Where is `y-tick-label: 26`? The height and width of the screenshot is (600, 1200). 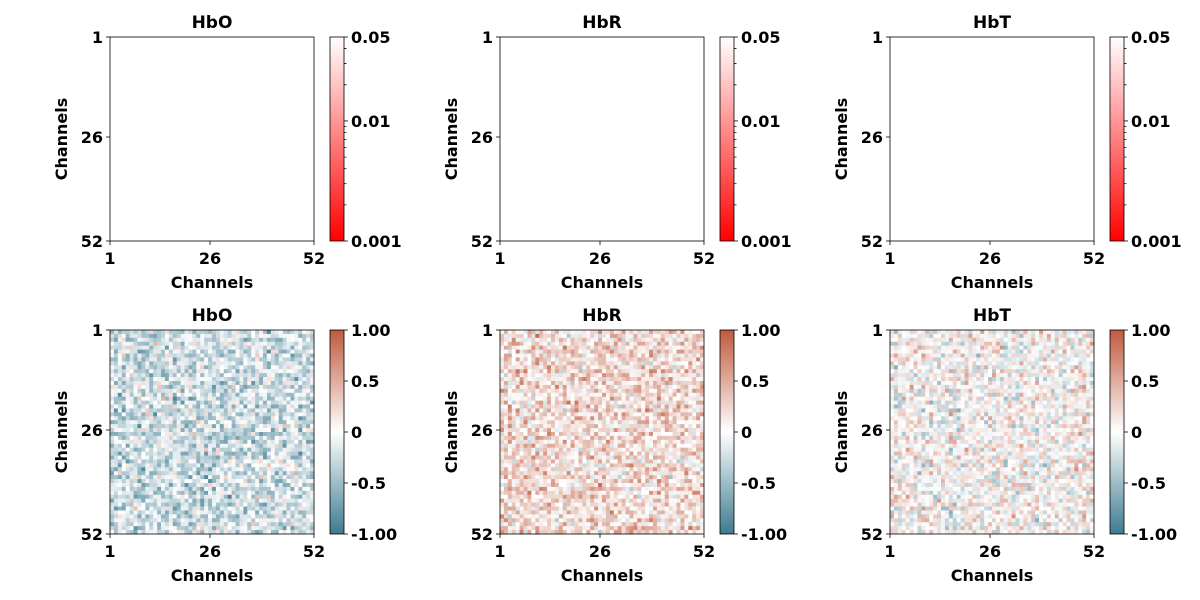
y-tick-label: 26 is located at coordinates (872, 137).